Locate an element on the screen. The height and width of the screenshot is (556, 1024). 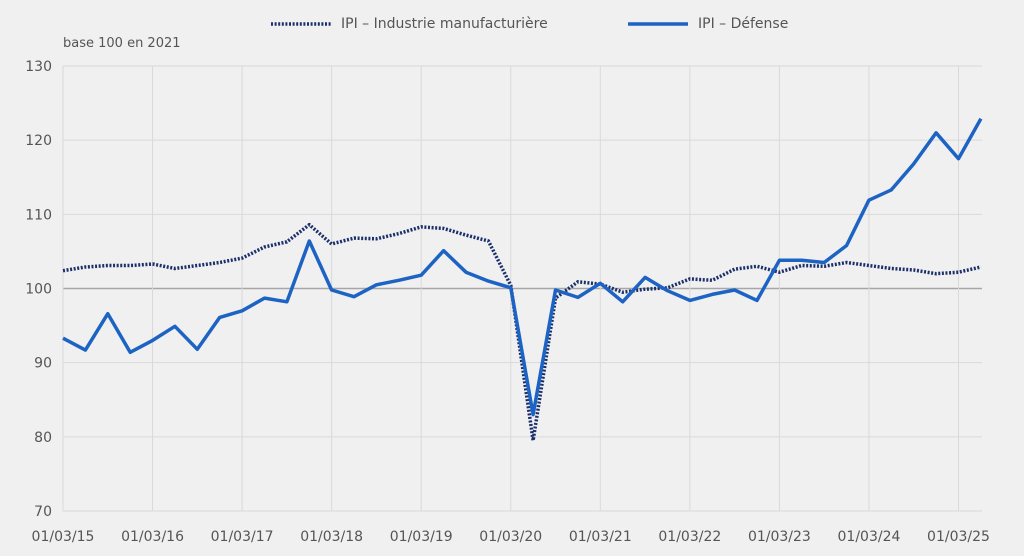
legend-label-defense: IPI – Défense is located at coordinates (743, 24).